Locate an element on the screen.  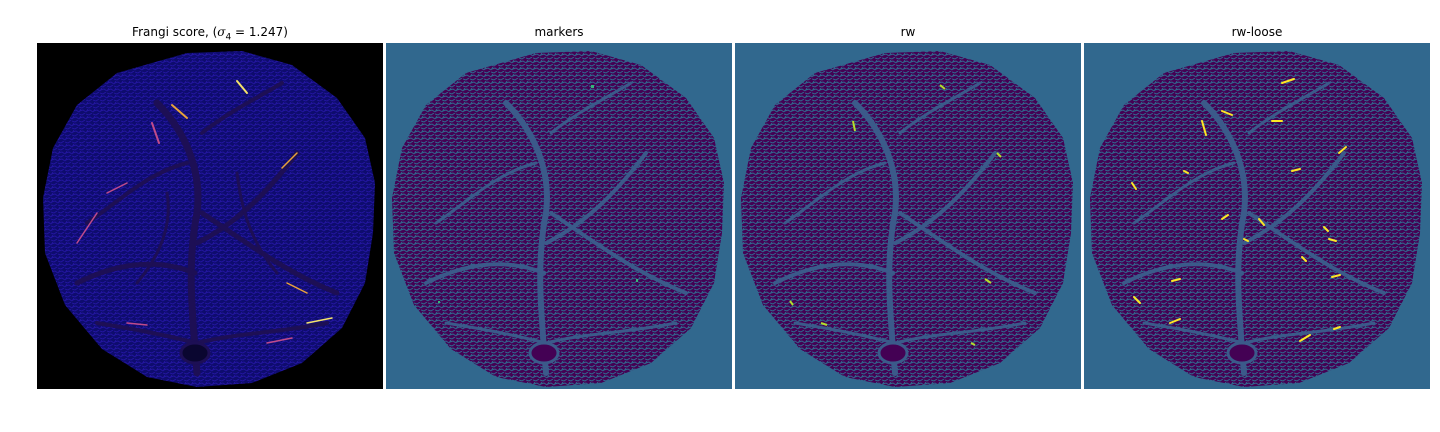
frangi-highlights is located at coordinates (204, 212).